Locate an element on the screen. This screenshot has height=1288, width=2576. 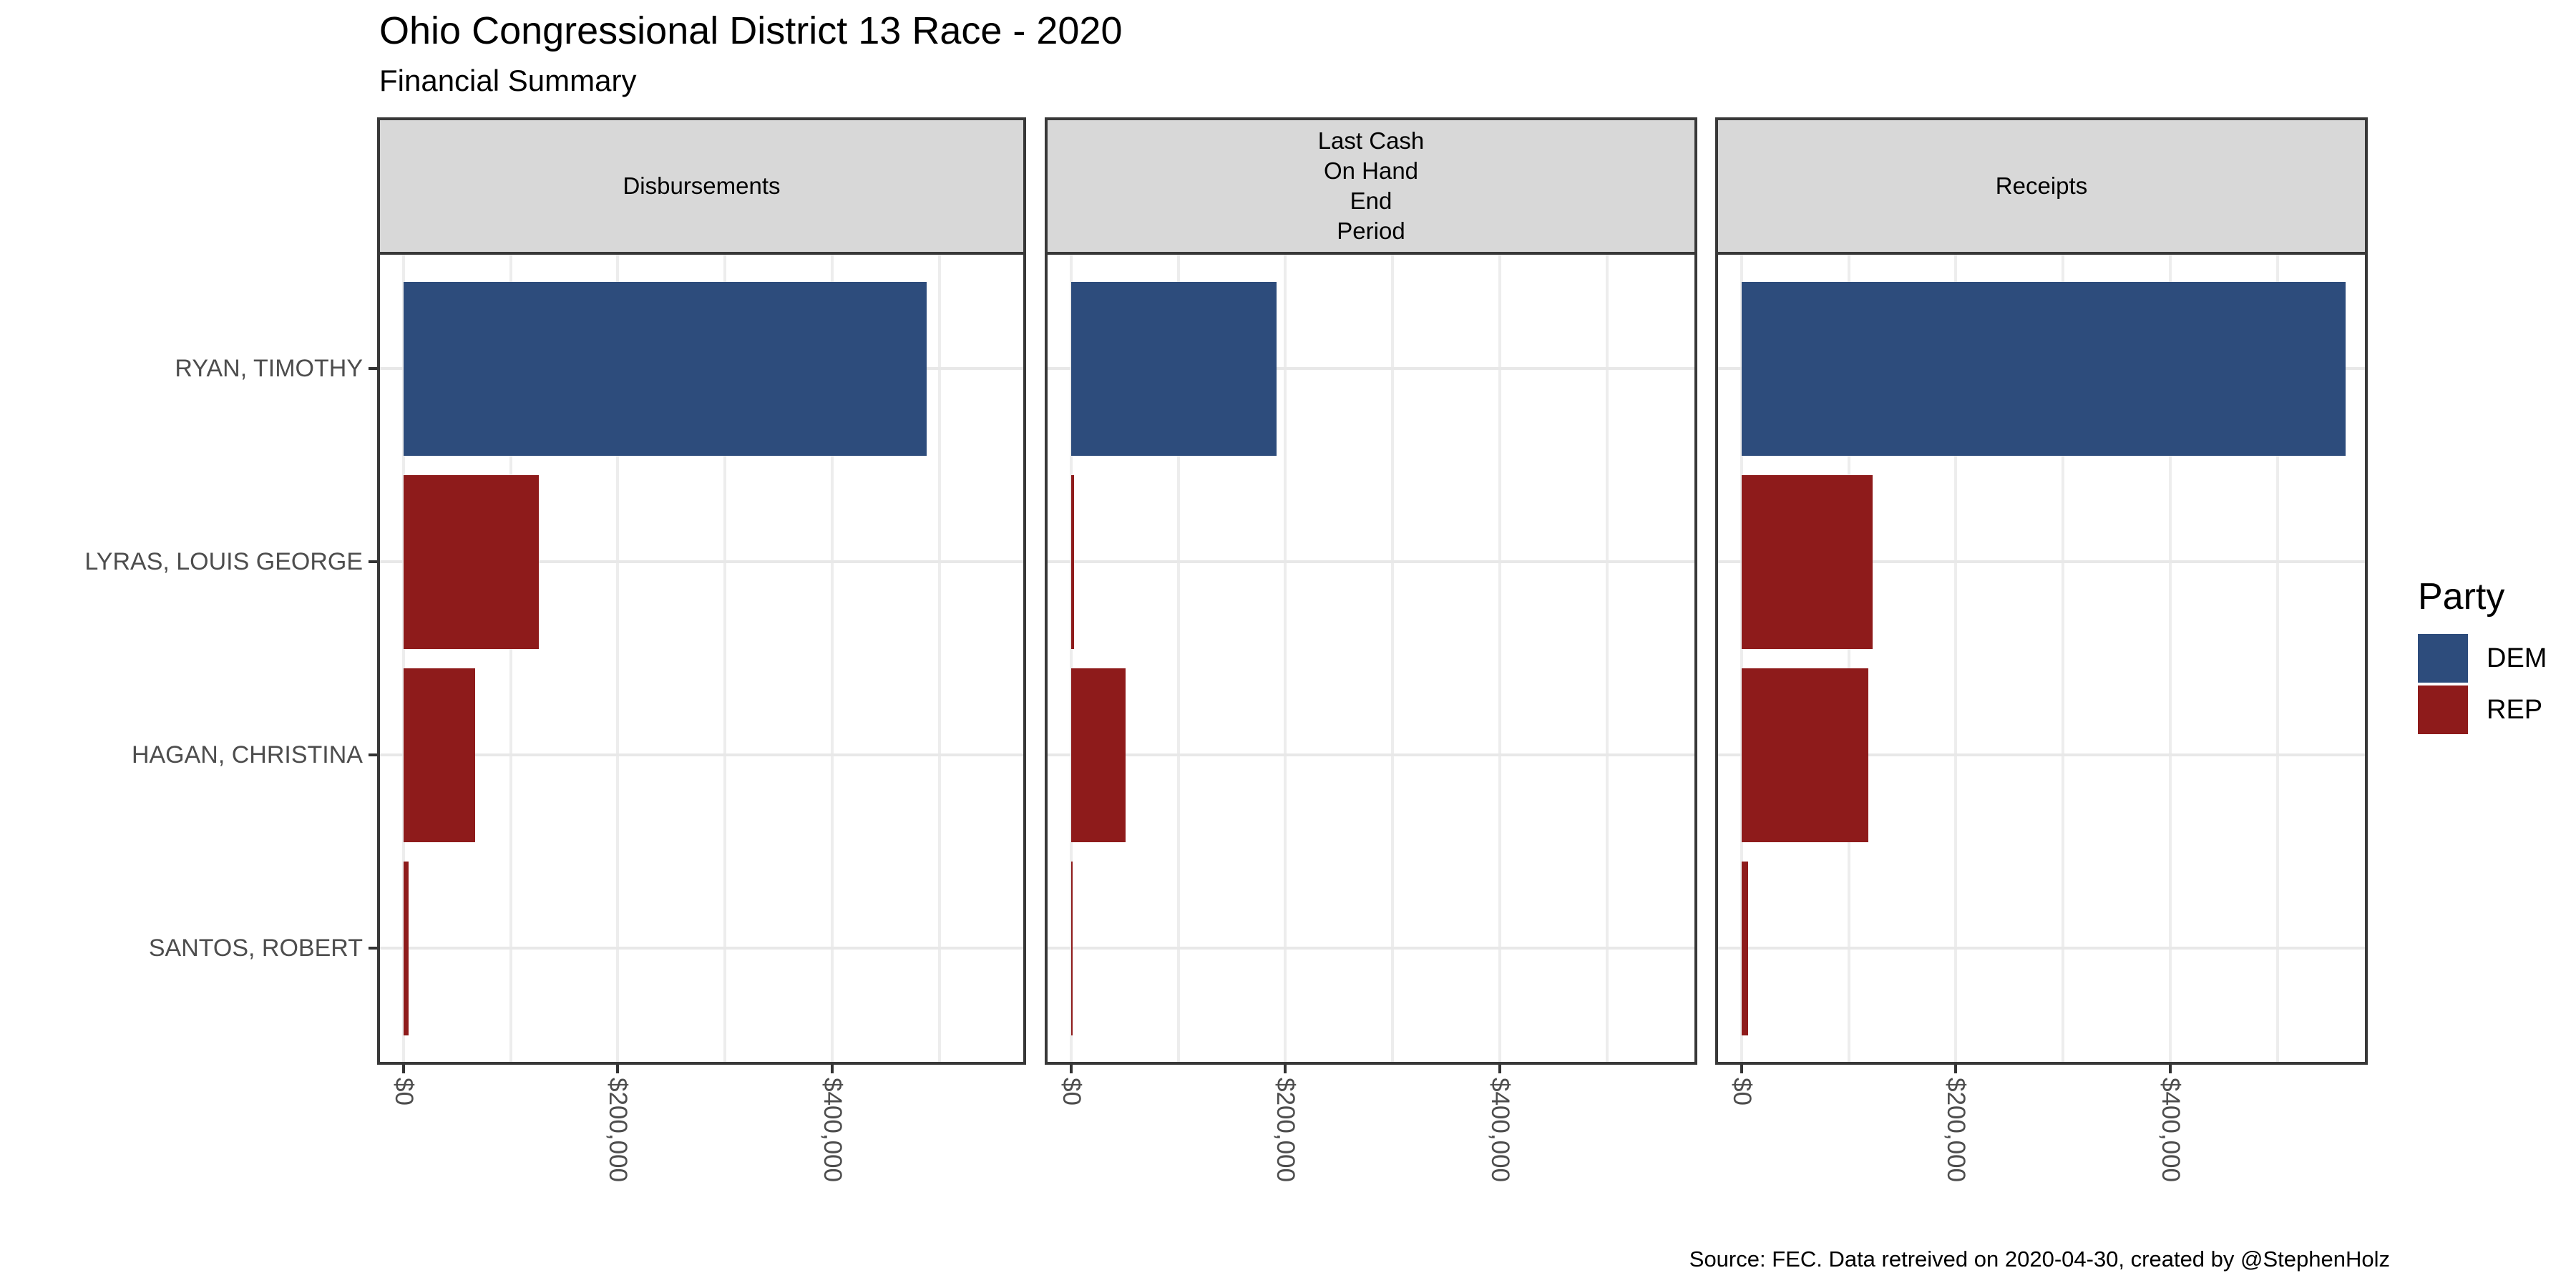
chart-subtitle: Financial Summary is located at coordinates (508, 80).